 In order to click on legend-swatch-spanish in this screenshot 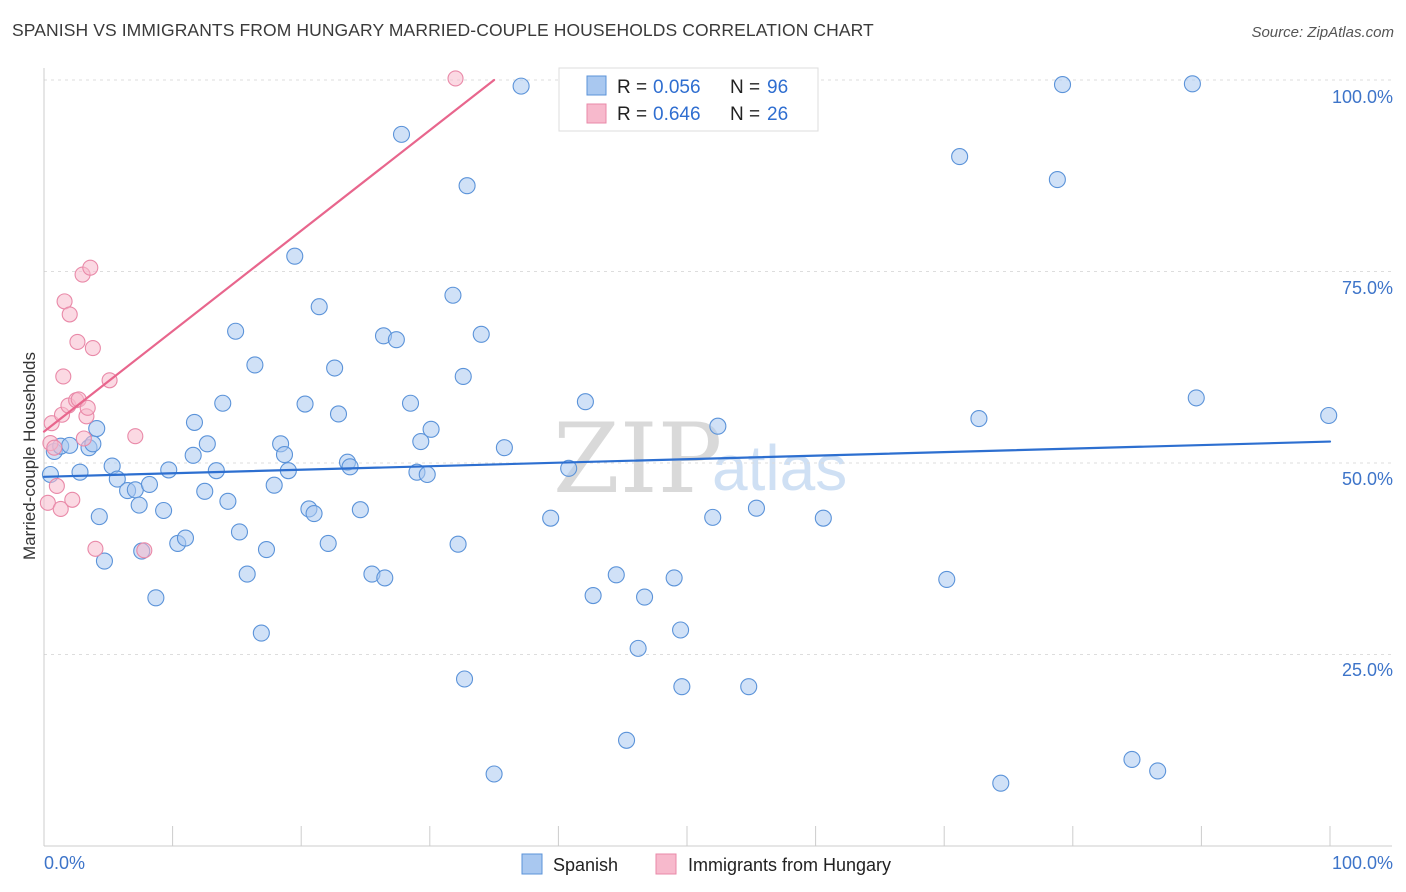, I will do `click(596, 85)`.